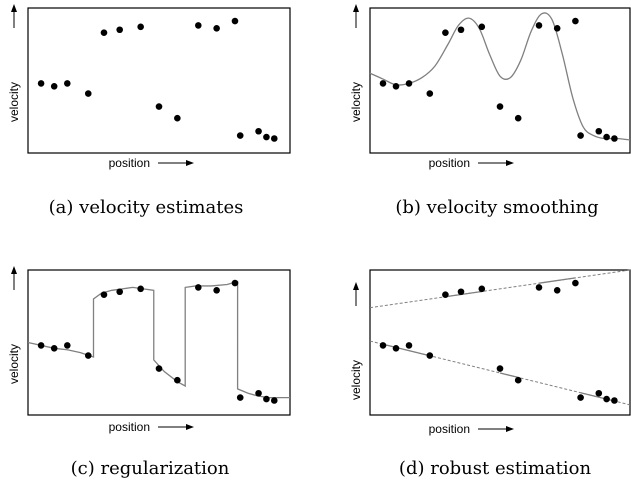 This screenshot has width=631, height=480. Describe the element at coordinates (496, 207) in the screenshot. I see `panel-caption: (b) velocity smoothing` at that location.